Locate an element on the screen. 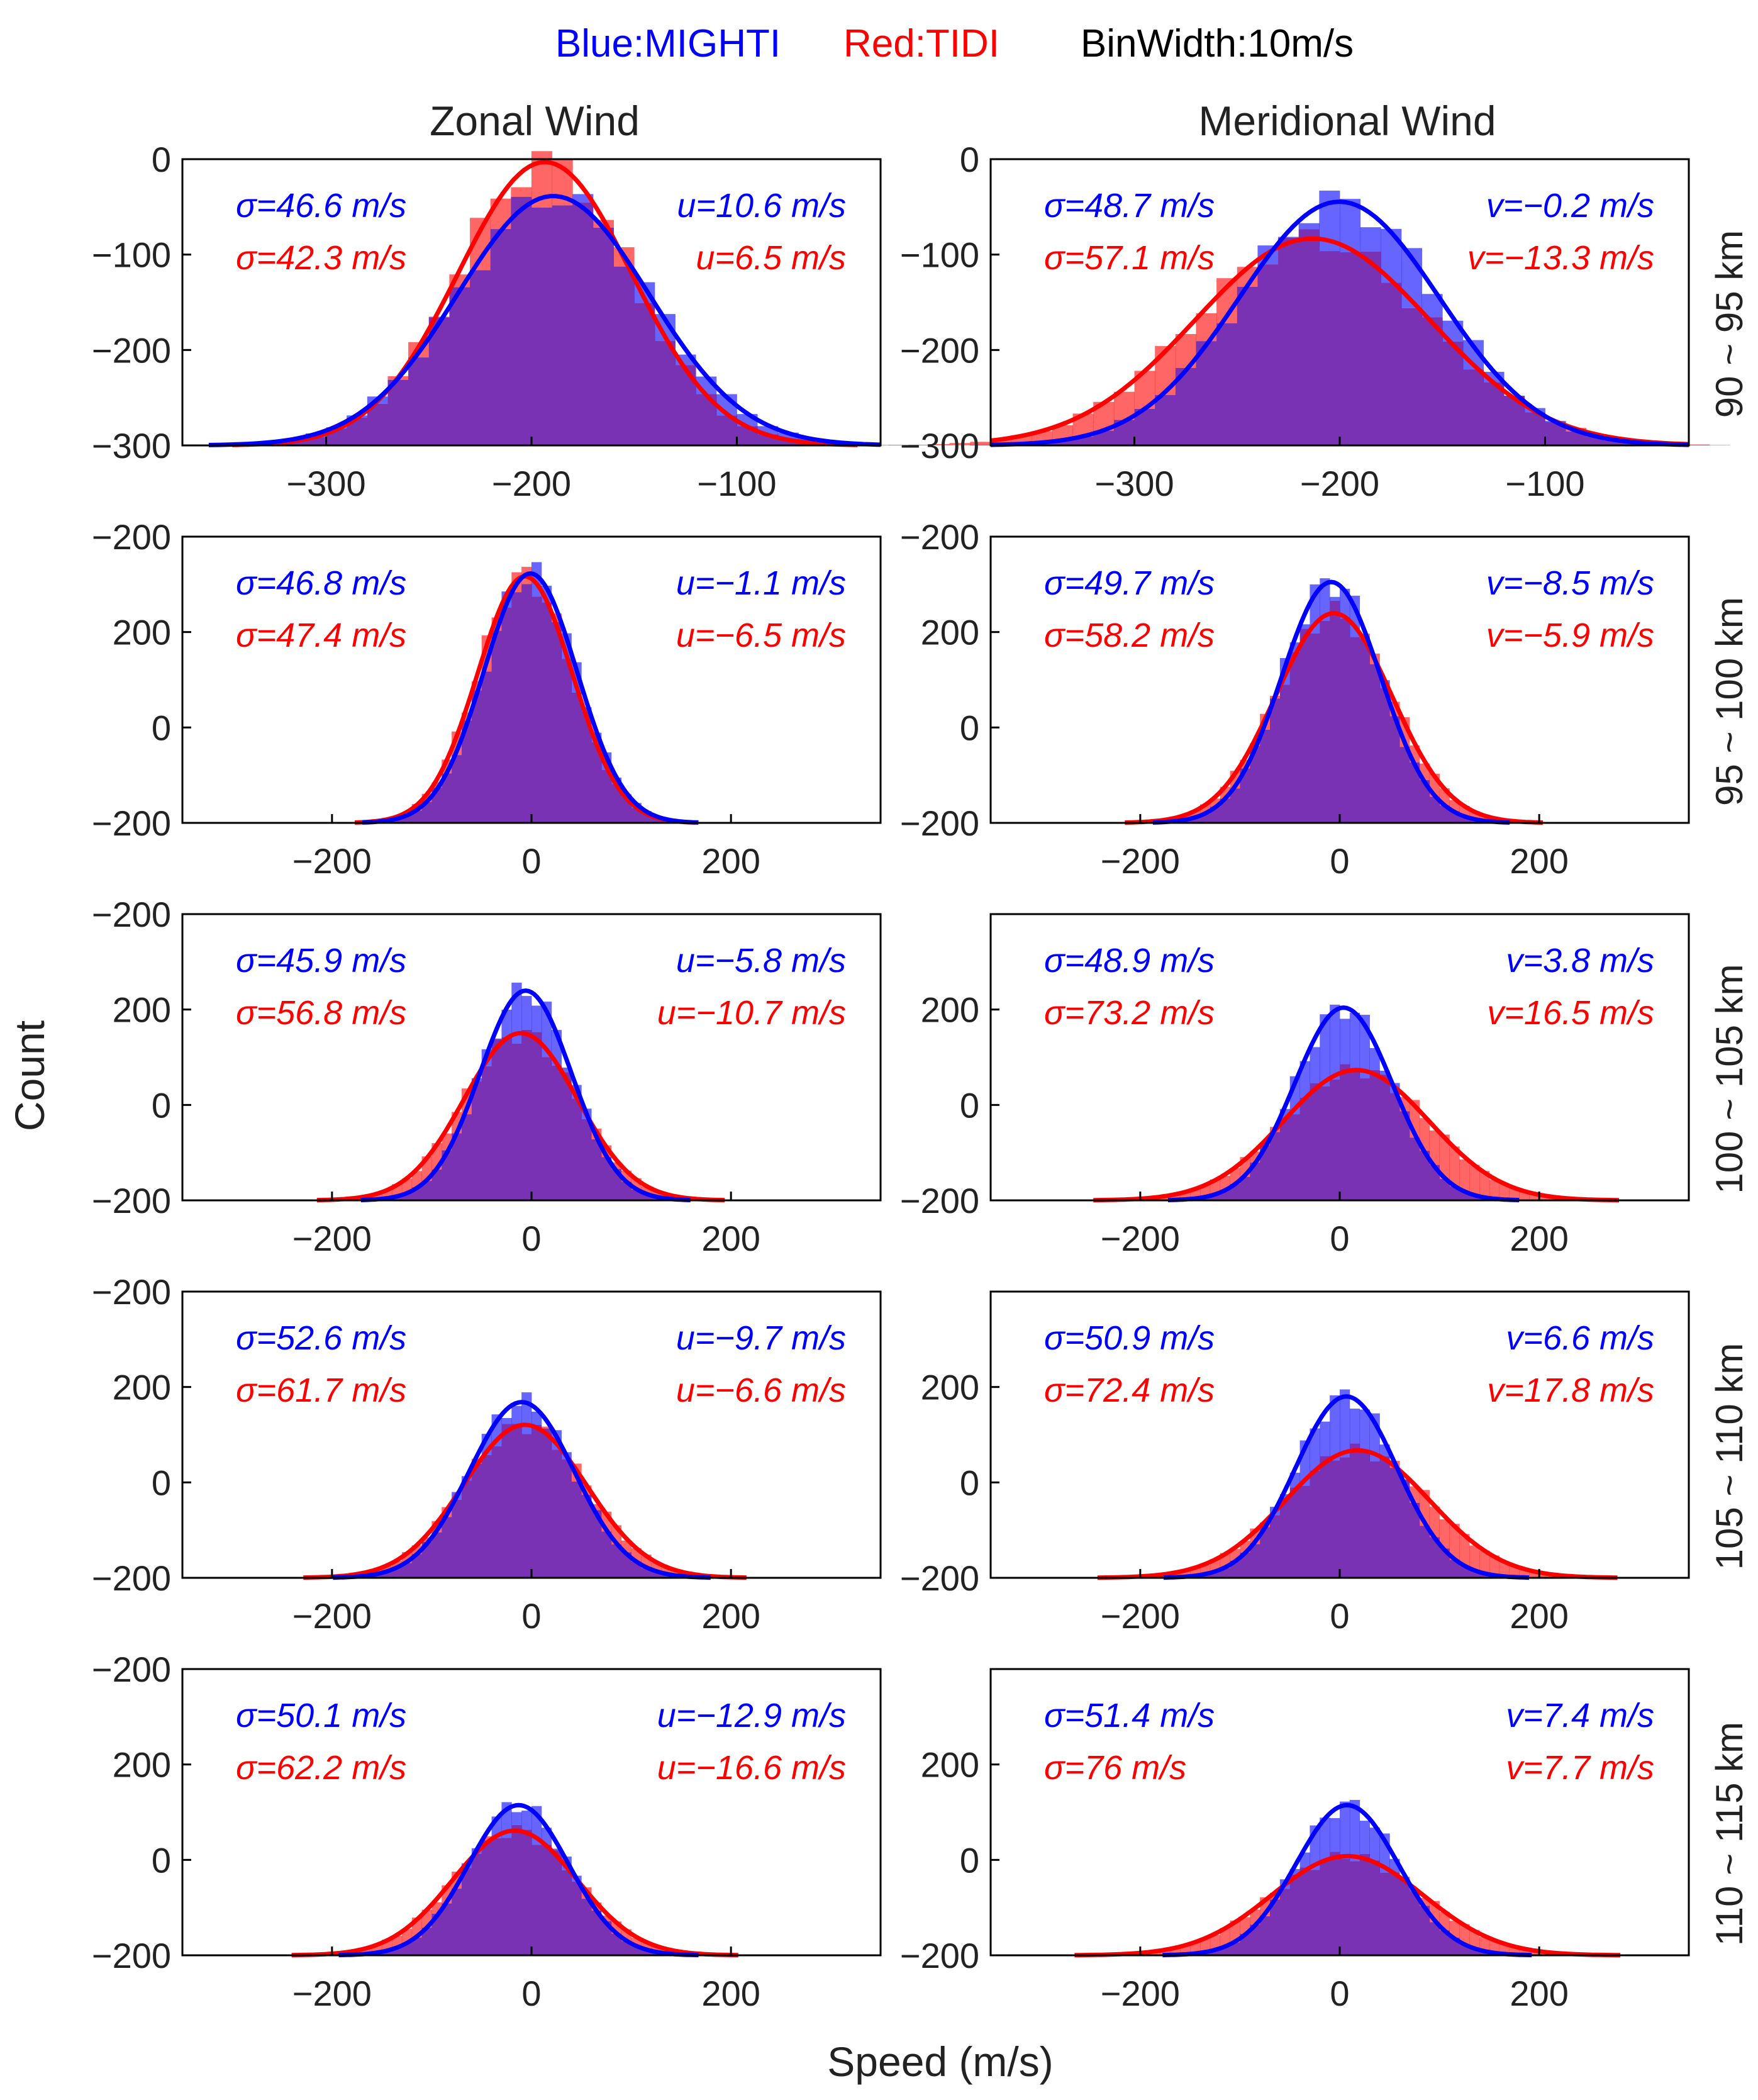 Image resolution: width=1758 pixels, height=2100 pixels. legend-tidi: Red:TIDI is located at coordinates (921, 43).